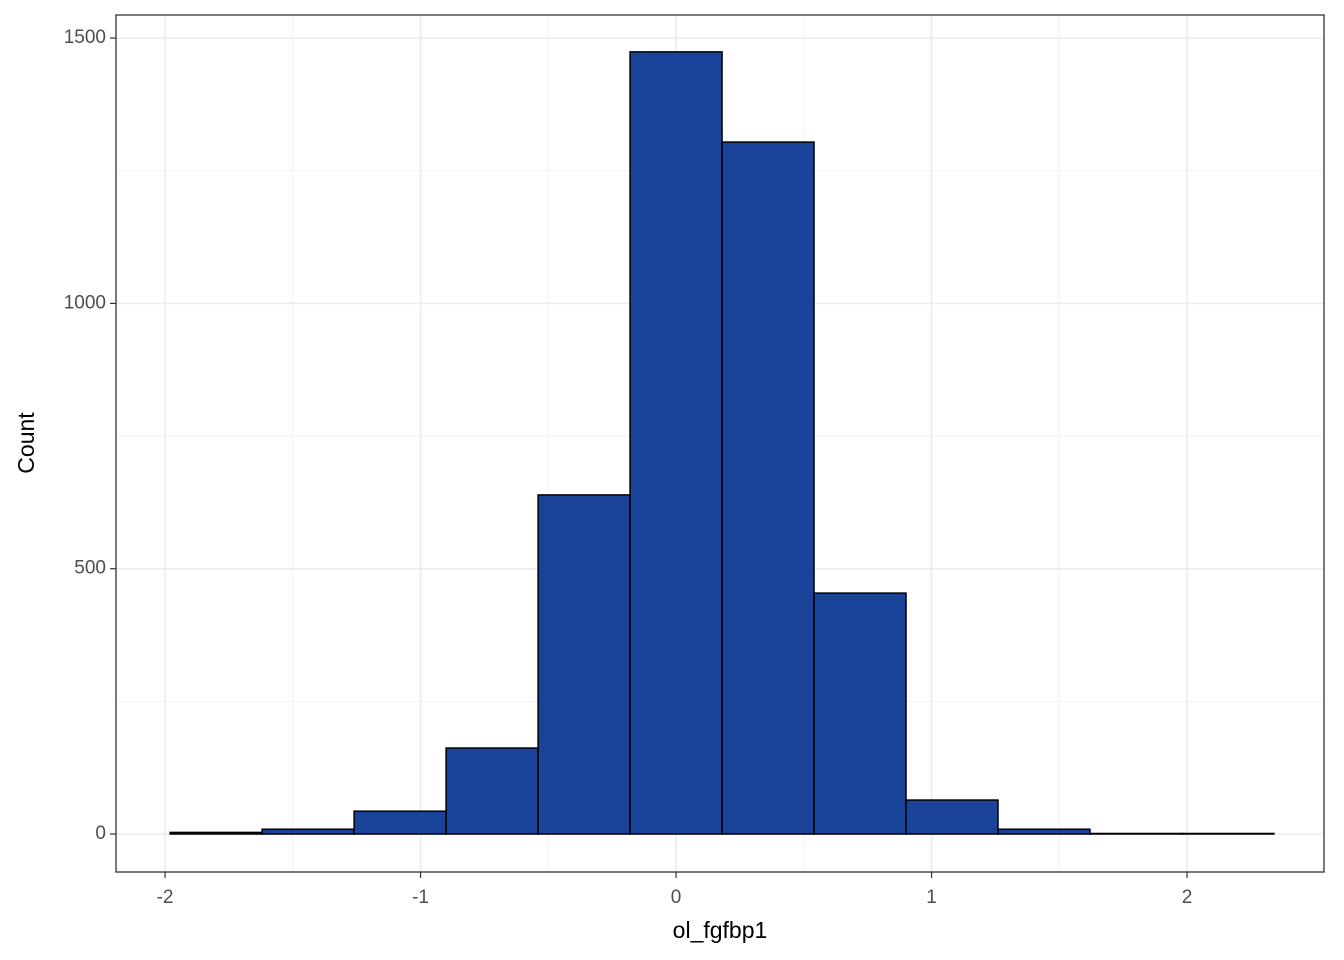  What do you see at coordinates (1187, 897) in the screenshot?
I see `x-tick-label: 2` at bounding box center [1187, 897].